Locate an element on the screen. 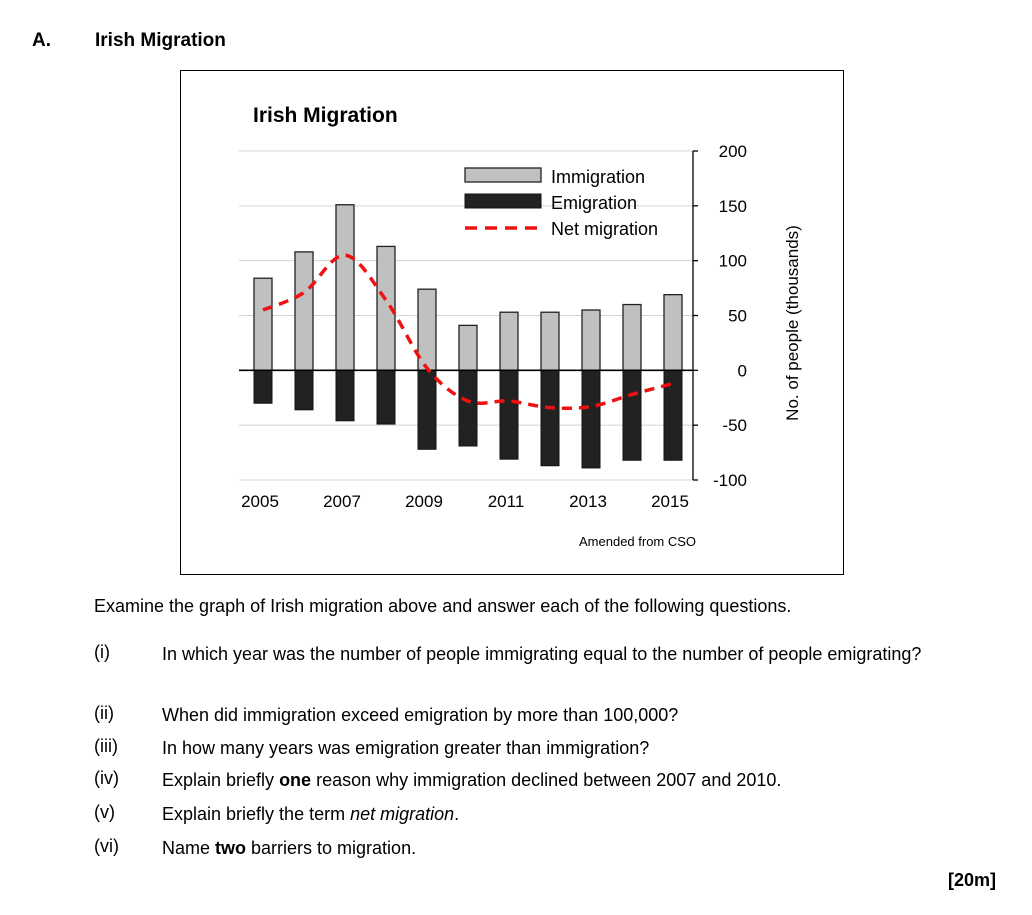 This screenshot has height=915, width=1032. y-tick-label: 150 is located at coordinates (733, 206).